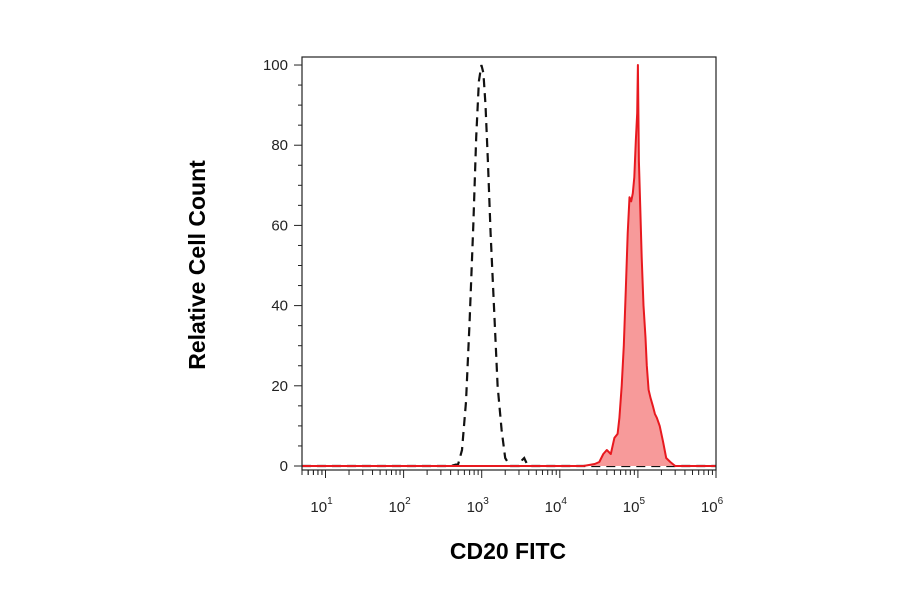 This screenshot has height=594, width=900. Describe the element at coordinates (634, 506) in the screenshot. I see `x-tick-label: 10⁵` at that location.